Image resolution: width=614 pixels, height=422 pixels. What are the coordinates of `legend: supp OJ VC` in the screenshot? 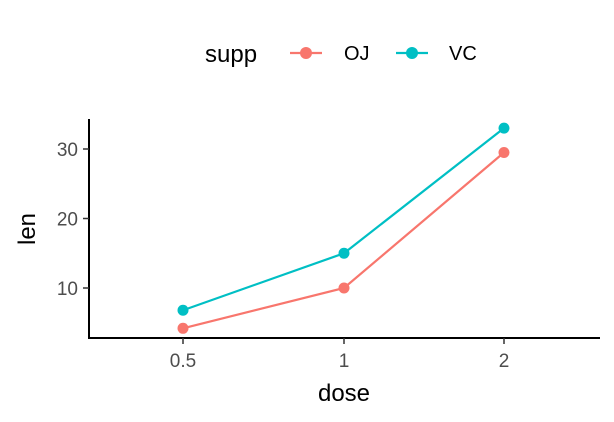 It's located at (341, 54).